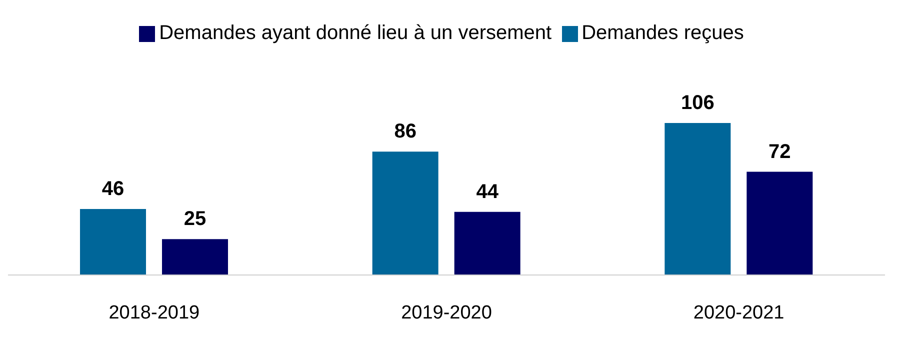 The height and width of the screenshot is (337, 909). Describe the element at coordinates (779, 151) in the screenshot. I see `data-label: 72` at that location.